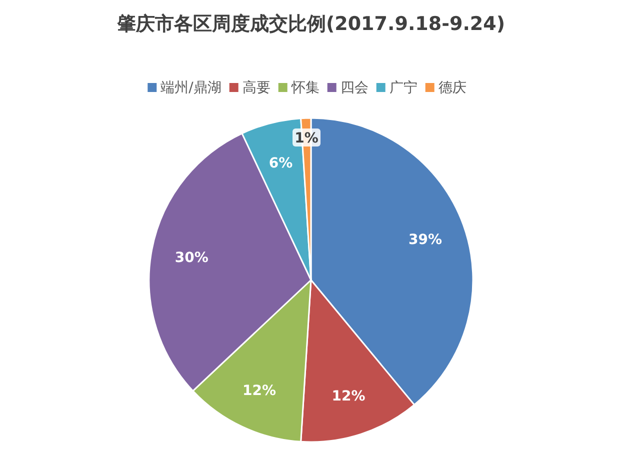  Describe the element at coordinates (191, 88) in the screenshot. I see `legend-label: 端州/鼎湖` at that location.